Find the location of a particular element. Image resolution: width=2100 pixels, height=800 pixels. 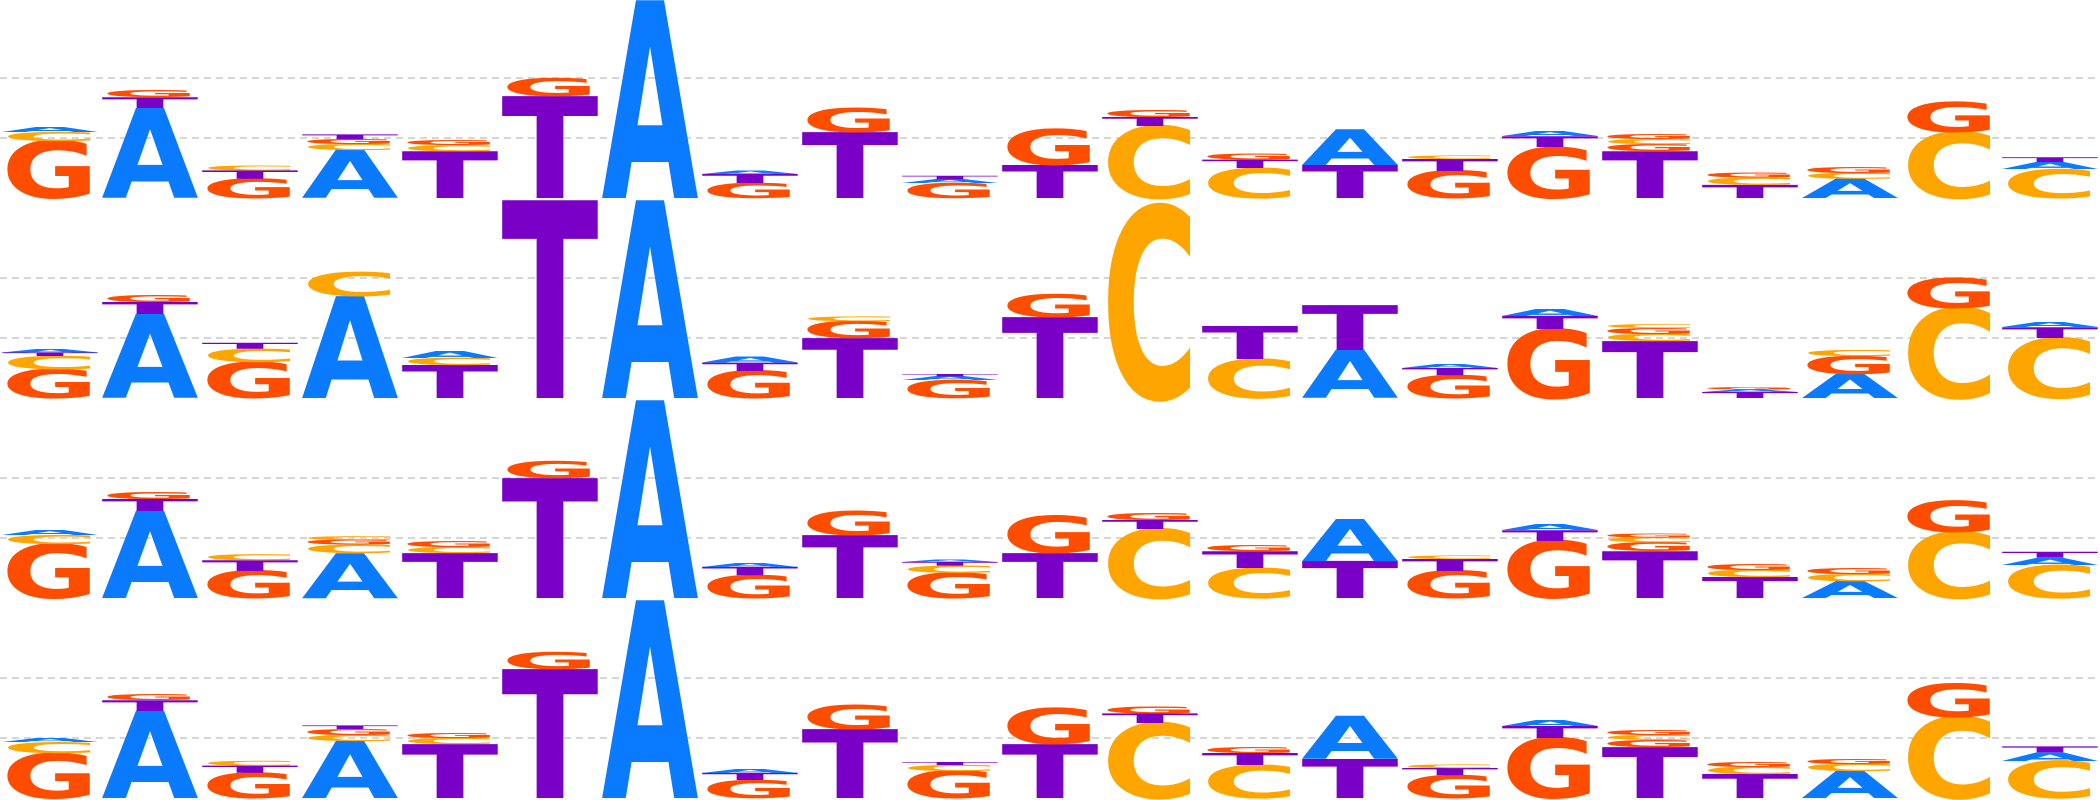

logo-column: CTA is located at coordinates (2050, 369).